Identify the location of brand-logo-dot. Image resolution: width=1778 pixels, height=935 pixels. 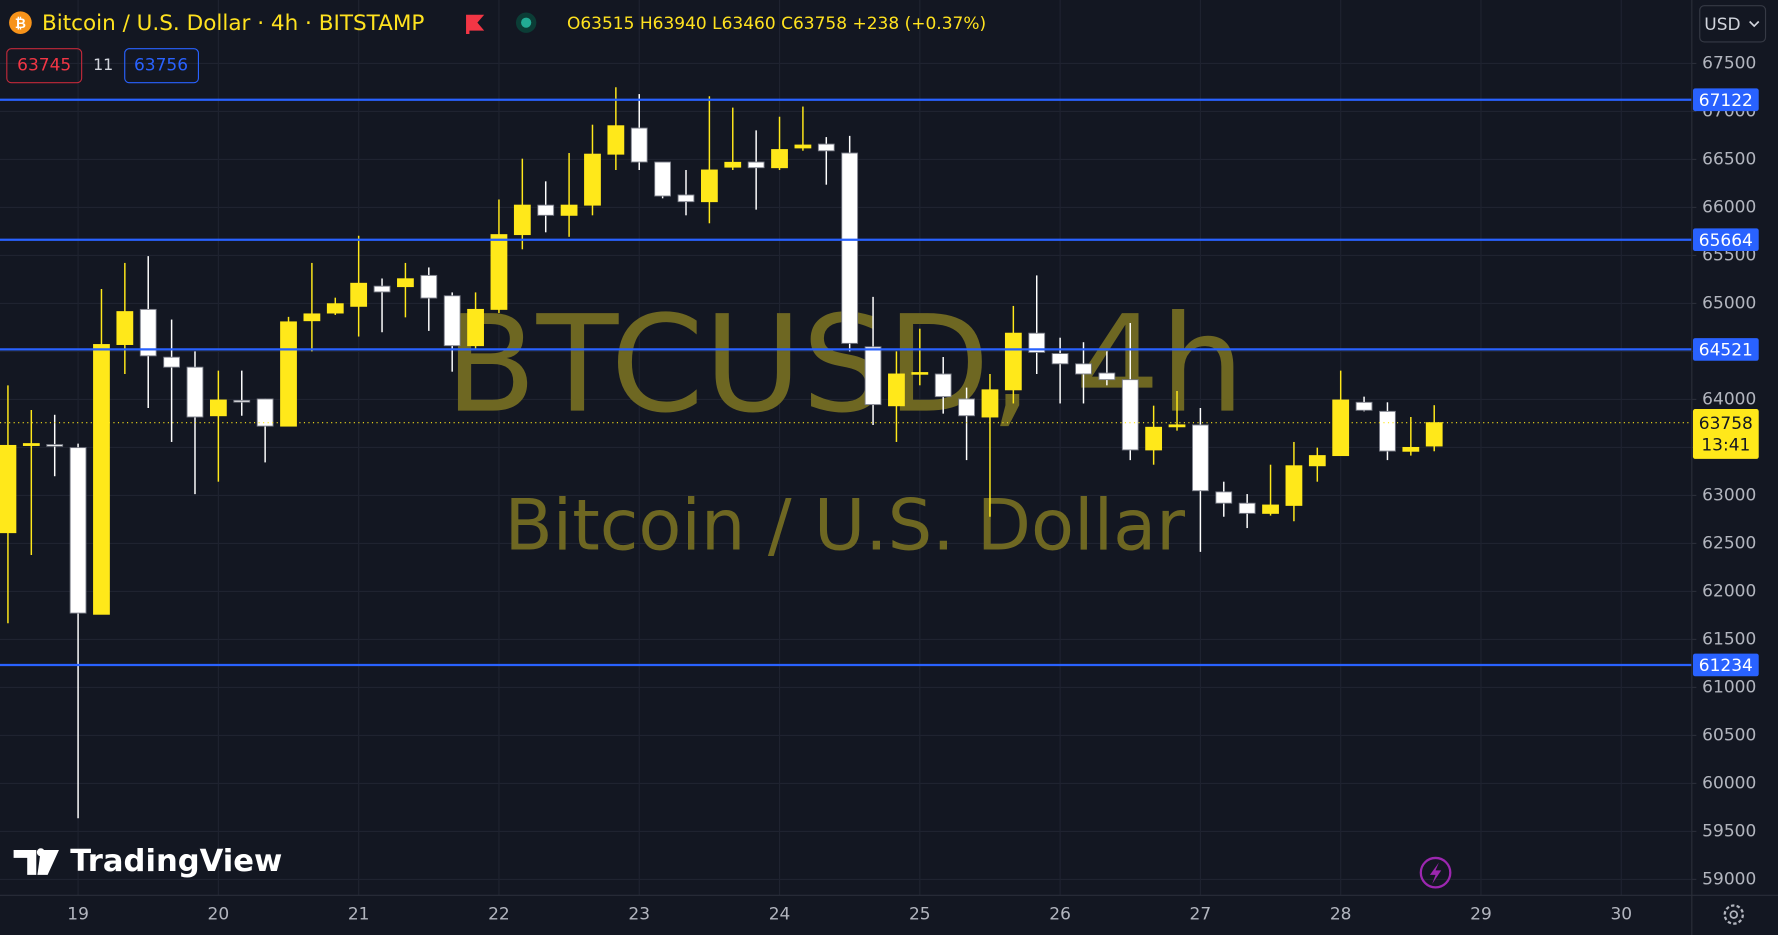
(40, 852).